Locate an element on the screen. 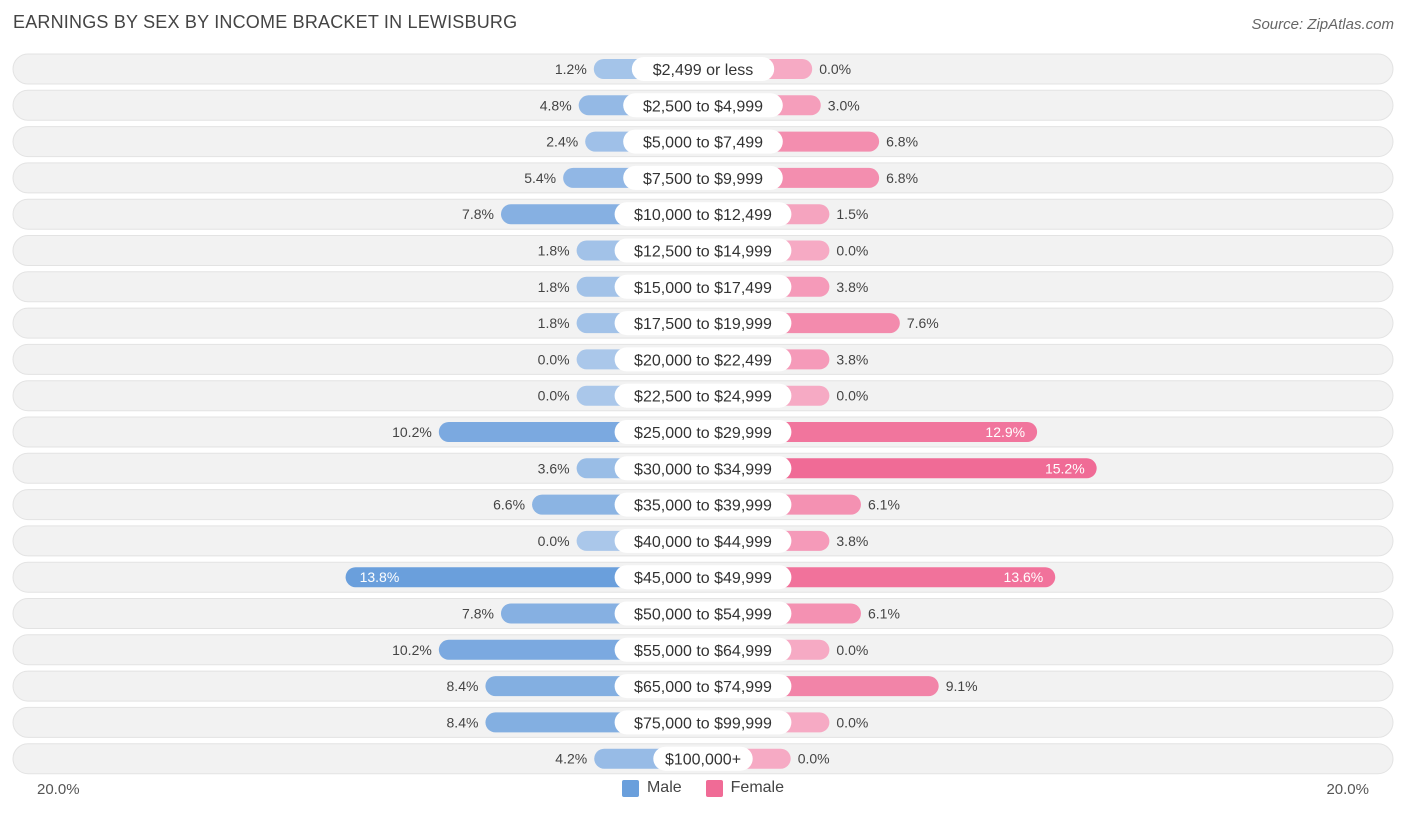 Image resolution: width=1406 pixels, height=814 pixels. female-value-label: 12.9% is located at coordinates (1005, 432).